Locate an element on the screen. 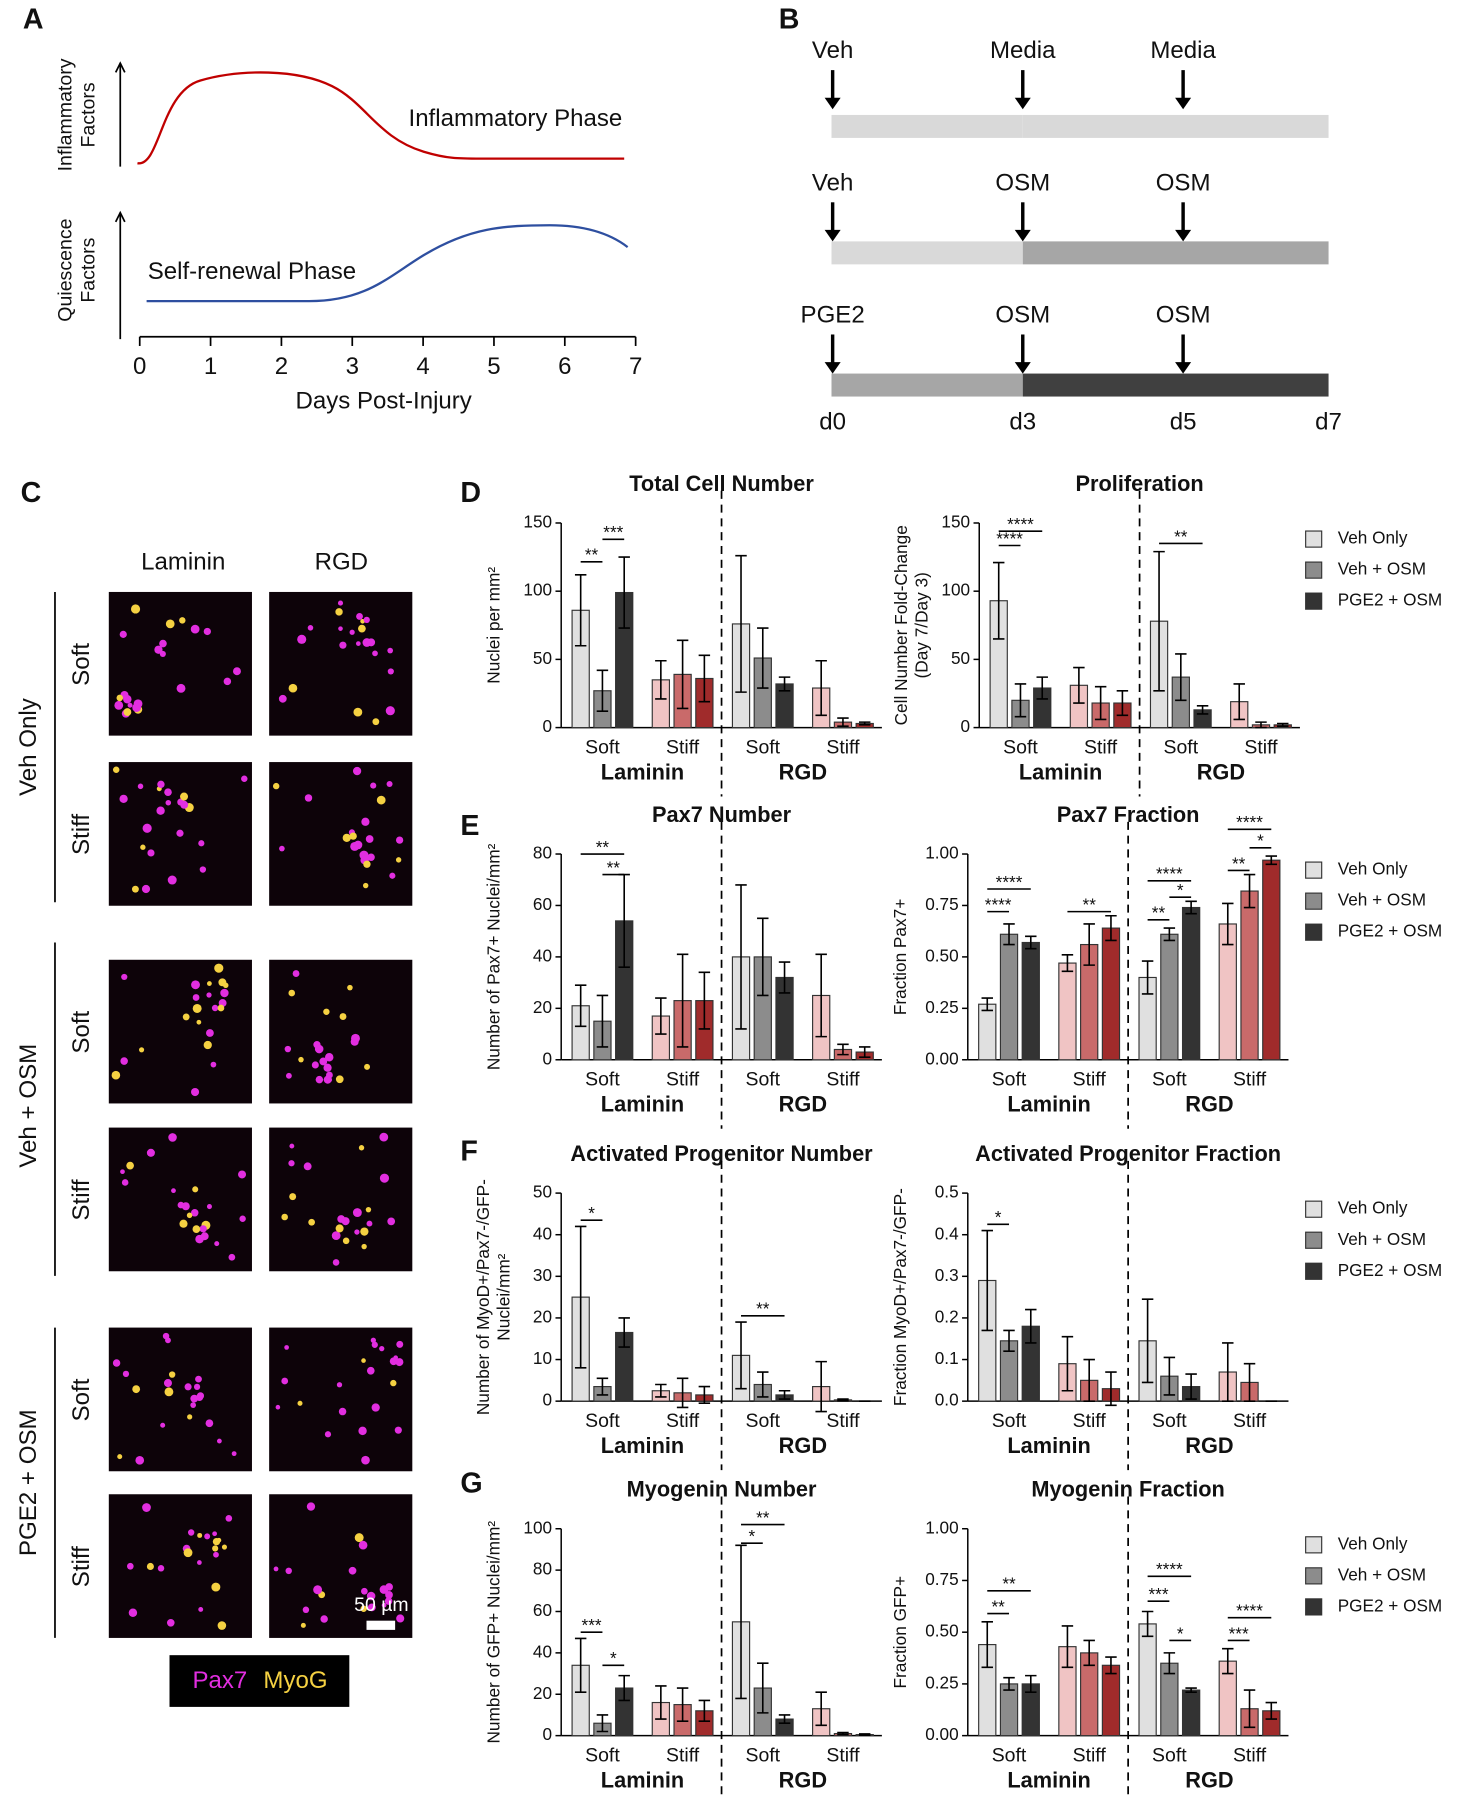  y-tick-label: 0.75 is located at coordinates (941, 904).